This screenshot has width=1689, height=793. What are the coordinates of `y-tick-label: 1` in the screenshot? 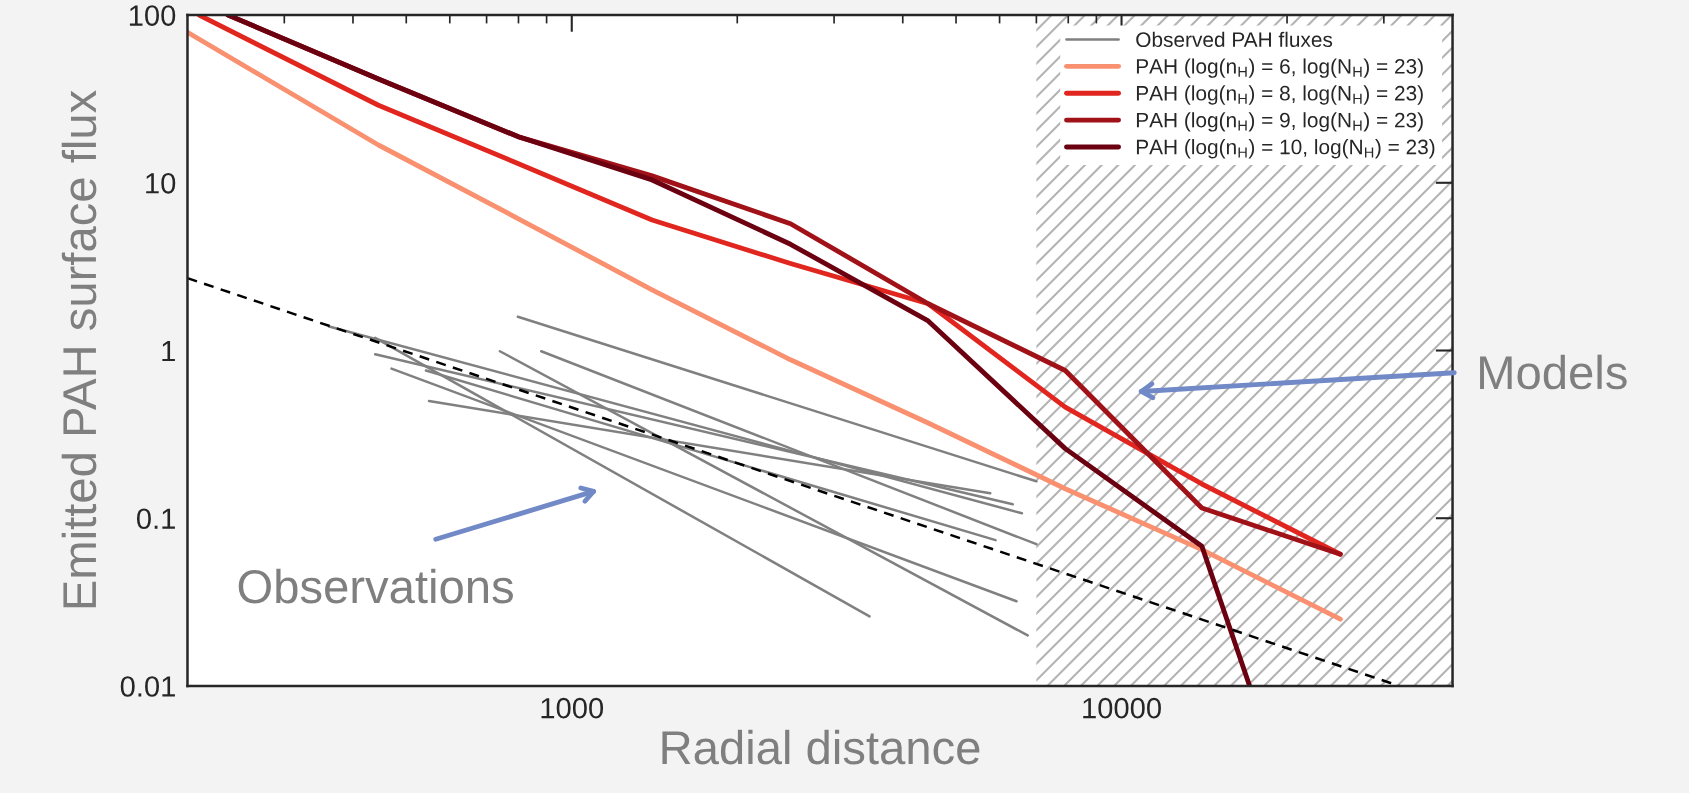 It's located at (168, 351).